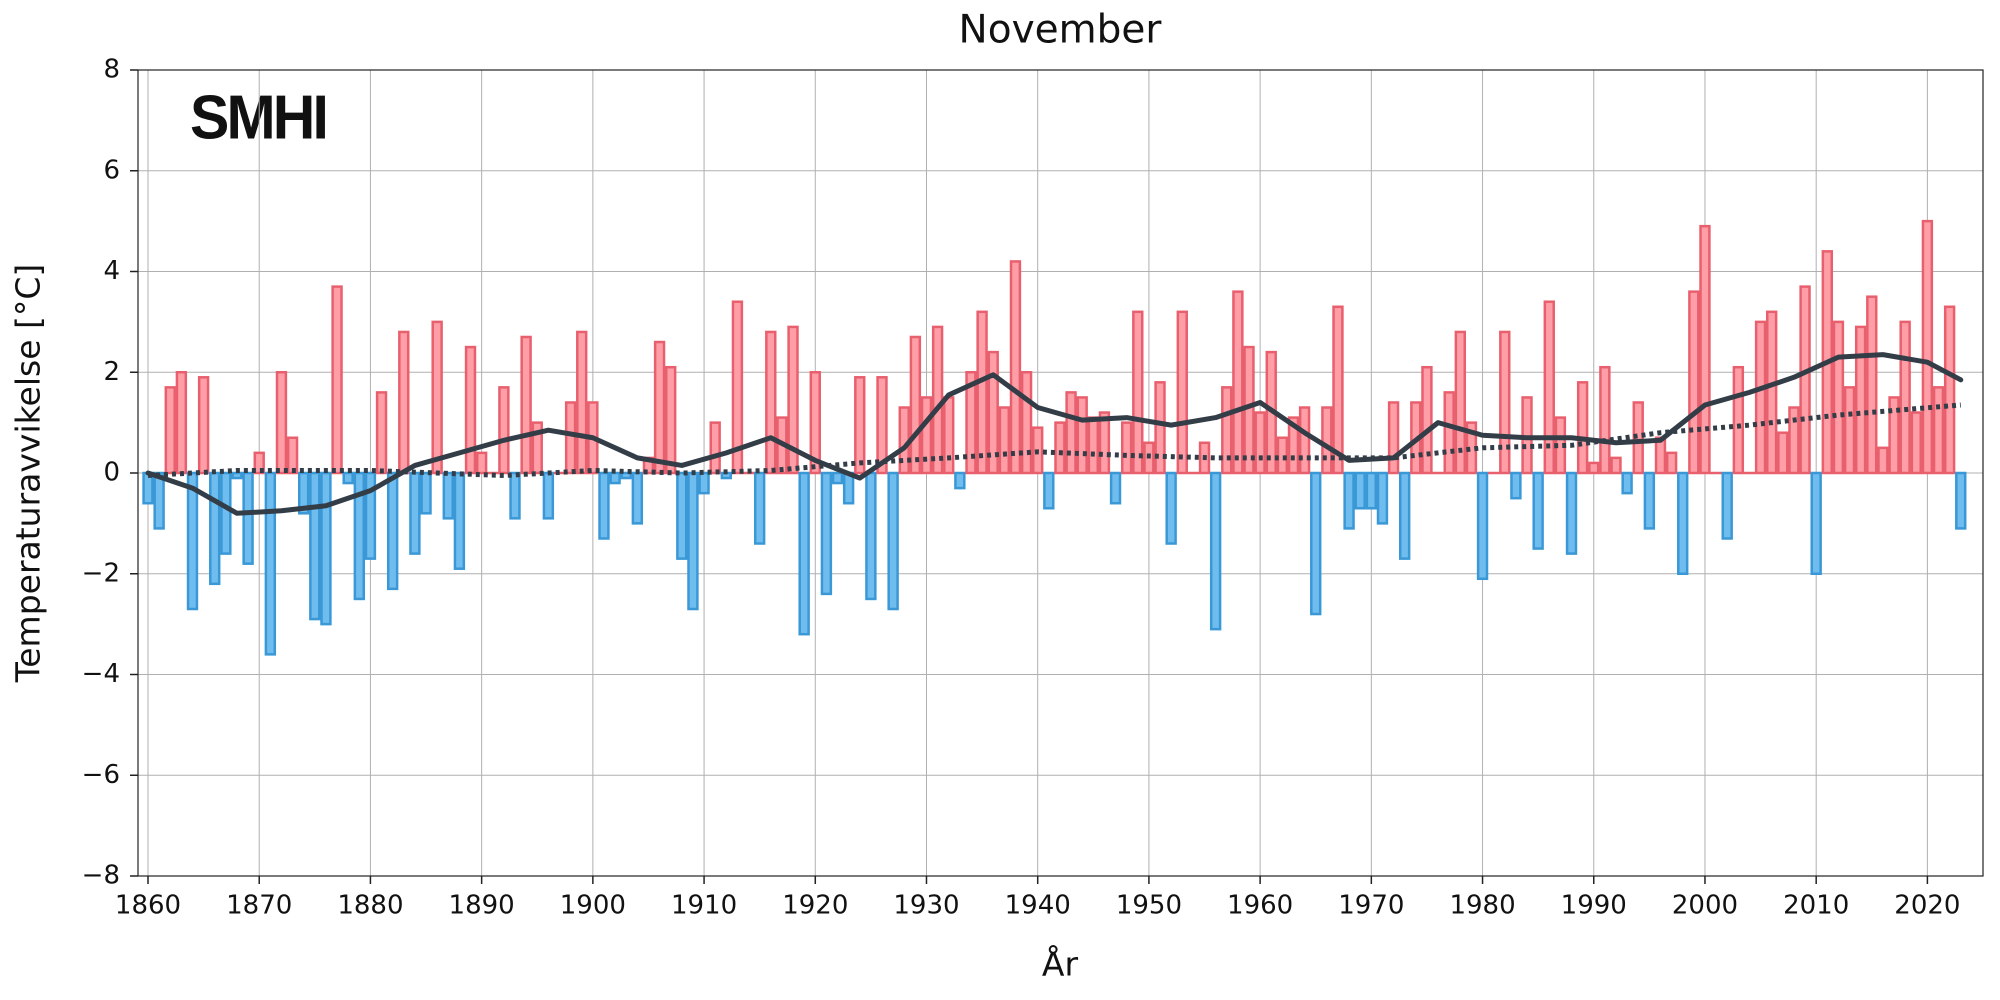 The height and width of the screenshot is (1000, 2000). I want to click on trend-line, so click(1054, 440).